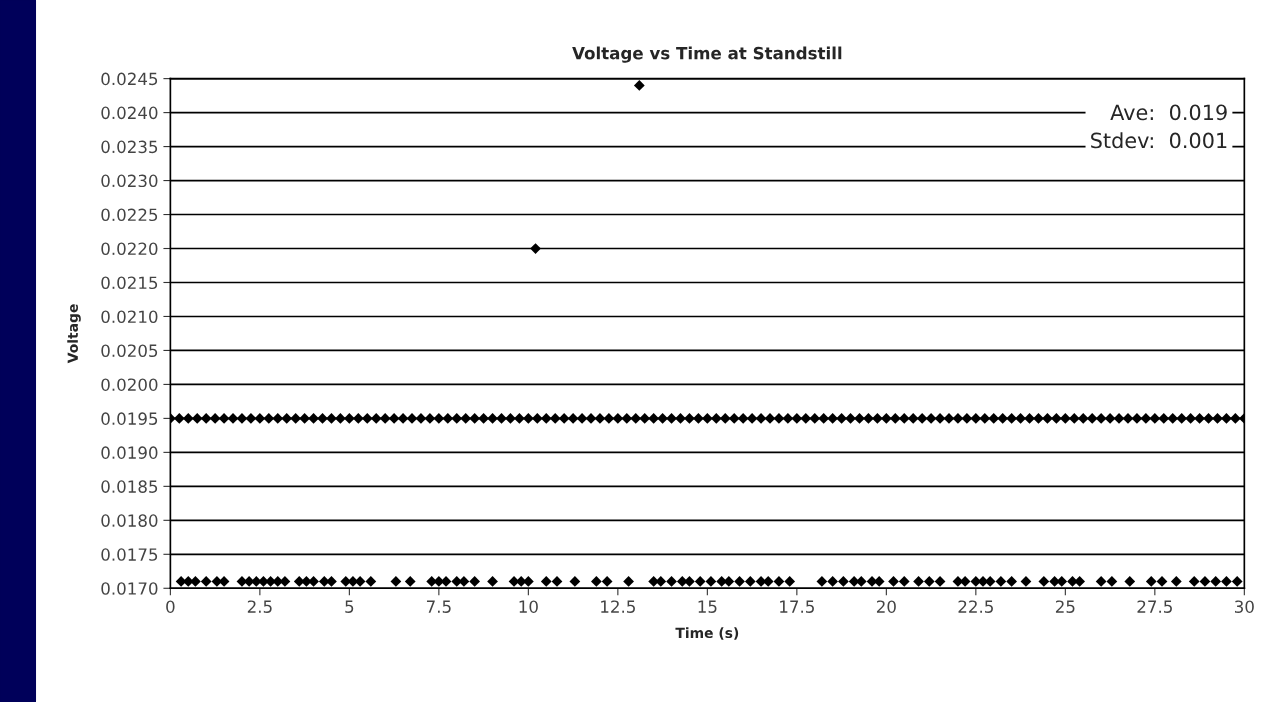 Image resolution: width=1262 pixels, height=702 pixels. Describe the element at coordinates (1159, 140) in the screenshot. I see `annotation: Stdev: 0.001` at that location.